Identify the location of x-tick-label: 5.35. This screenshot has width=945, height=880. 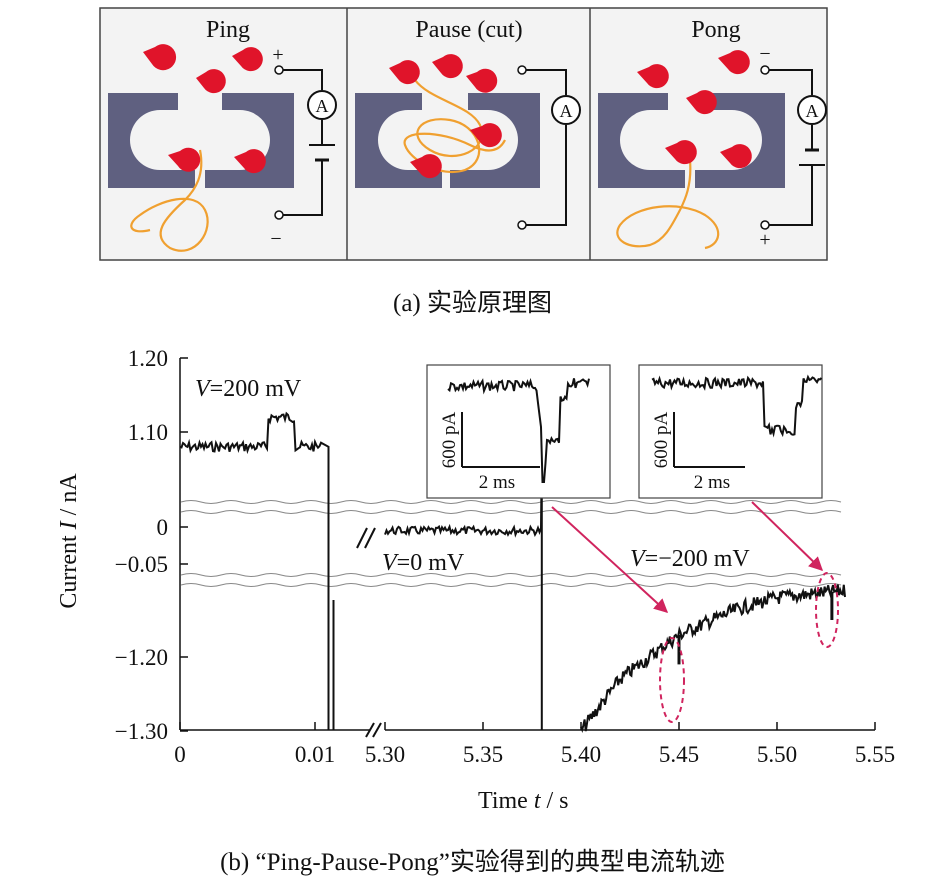
(483, 754).